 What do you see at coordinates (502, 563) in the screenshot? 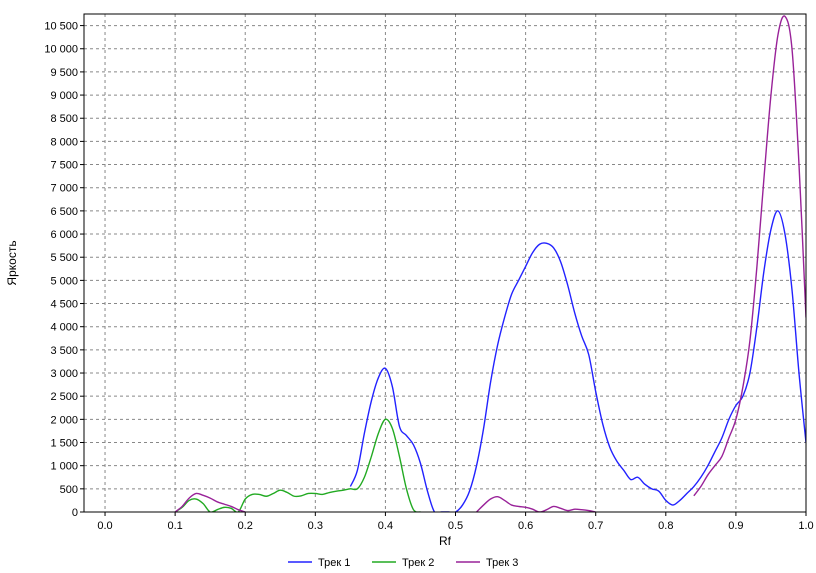
I see `legend-label-3: Трек 3` at bounding box center [502, 563].